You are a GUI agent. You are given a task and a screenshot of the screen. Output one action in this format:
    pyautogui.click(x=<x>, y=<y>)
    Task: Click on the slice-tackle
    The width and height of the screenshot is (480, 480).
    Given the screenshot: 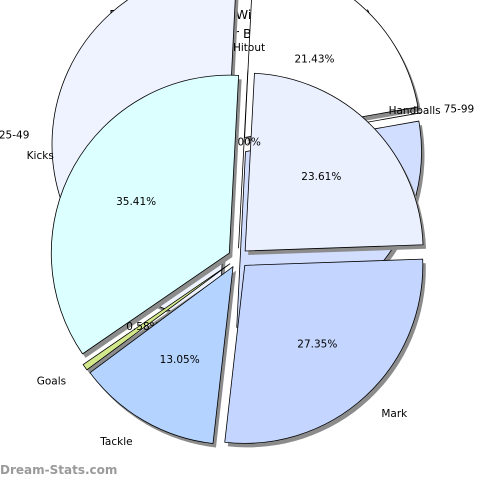 What is the action you would take?
    pyautogui.click(x=161, y=355)
    